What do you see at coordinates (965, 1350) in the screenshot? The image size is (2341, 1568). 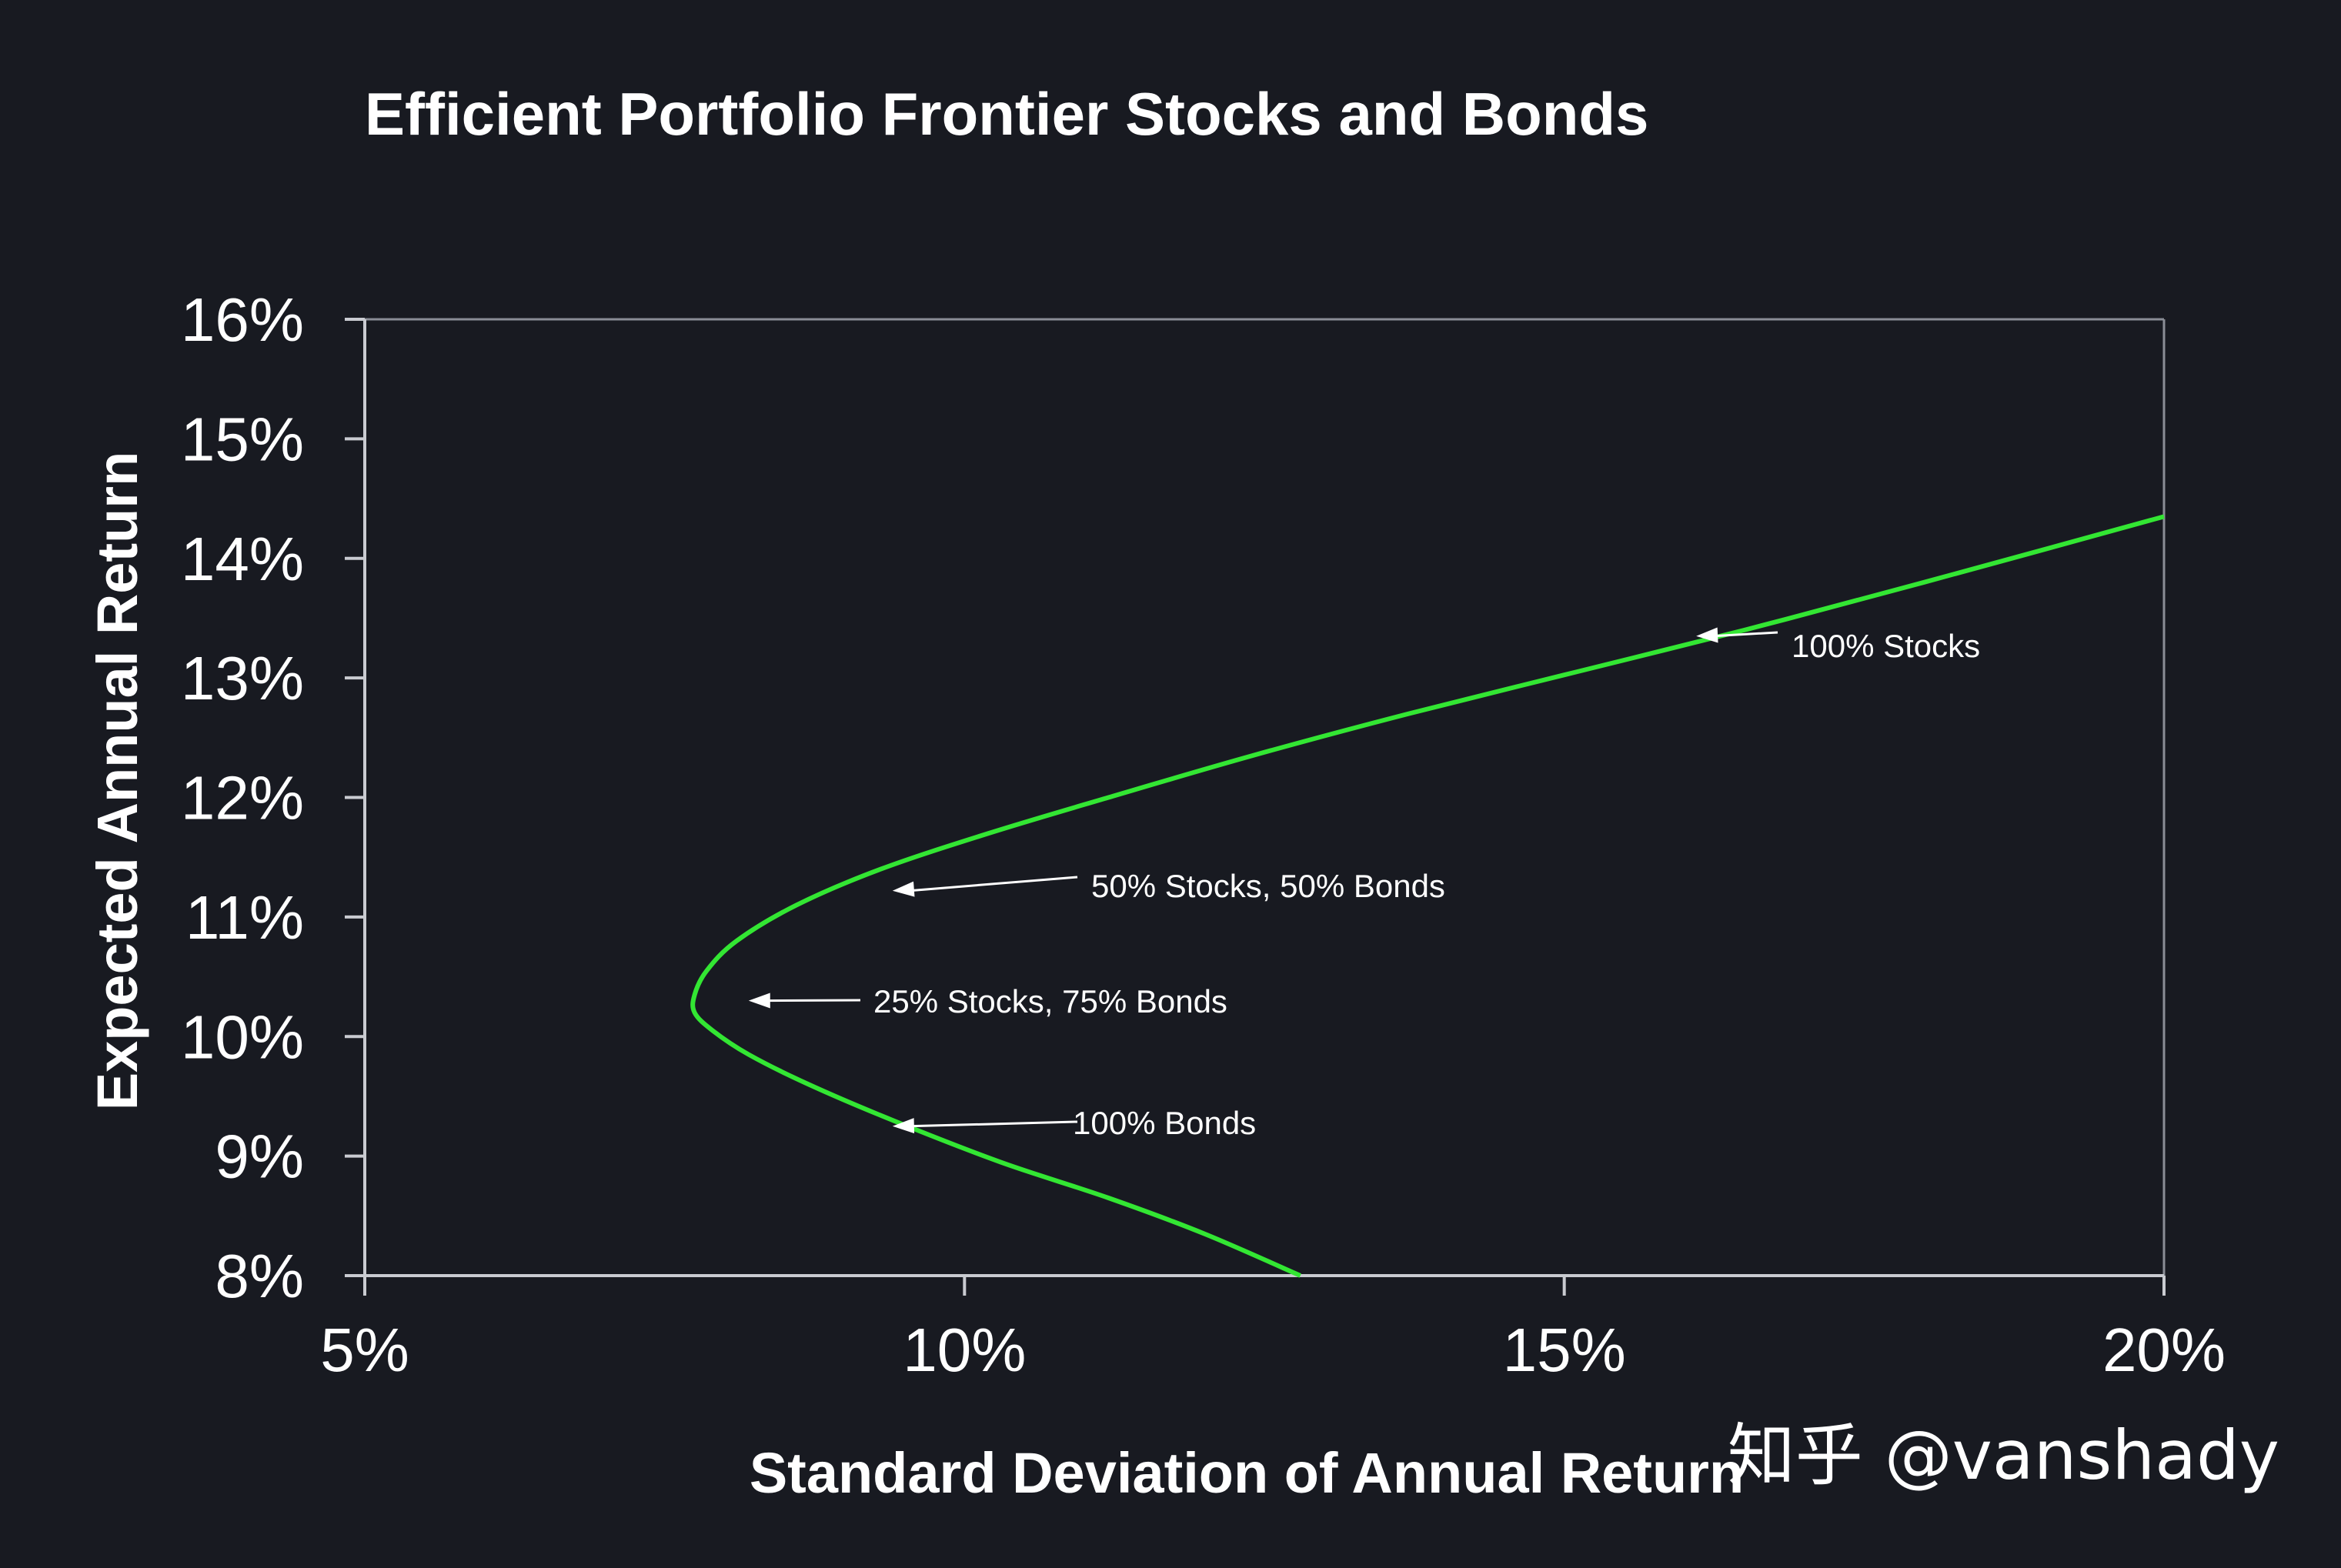 I see `x-tick-label: 10%` at bounding box center [965, 1350].